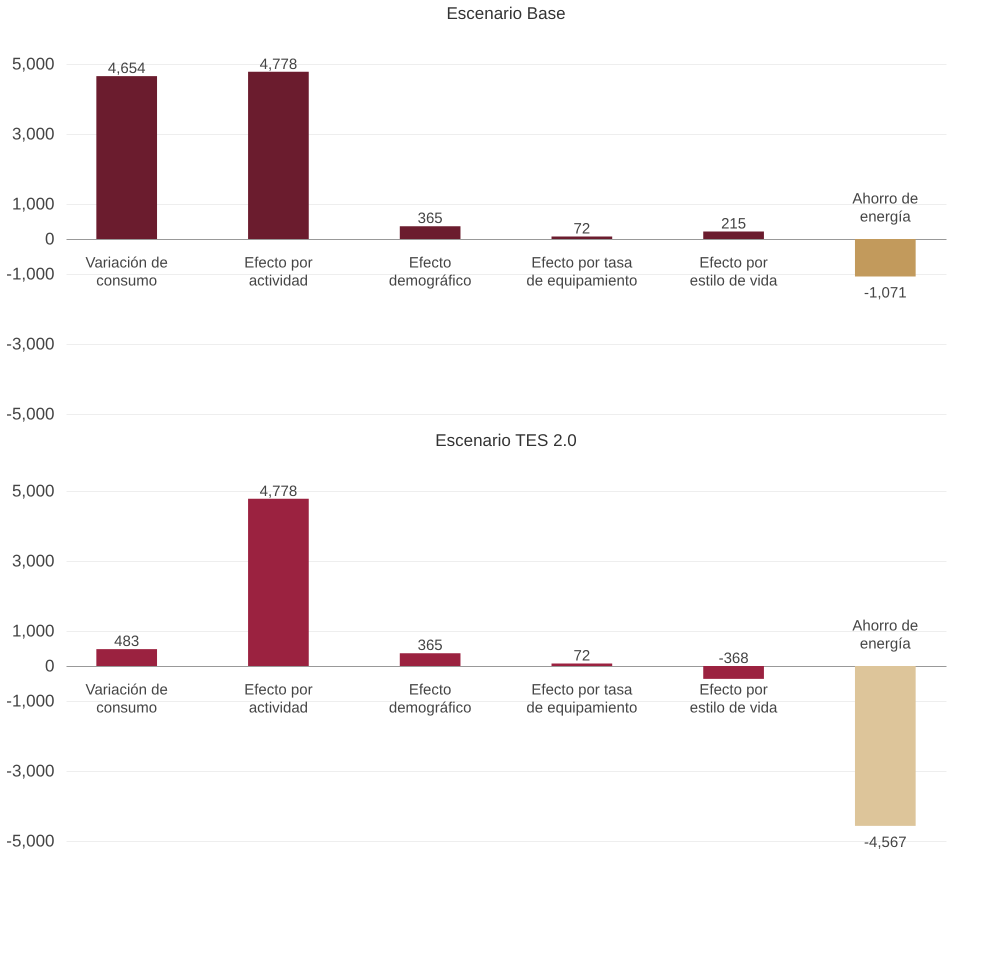 The height and width of the screenshot is (954, 985). Describe the element at coordinates (127, 69) in the screenshot. I see `data-label: 4,654` at that location.